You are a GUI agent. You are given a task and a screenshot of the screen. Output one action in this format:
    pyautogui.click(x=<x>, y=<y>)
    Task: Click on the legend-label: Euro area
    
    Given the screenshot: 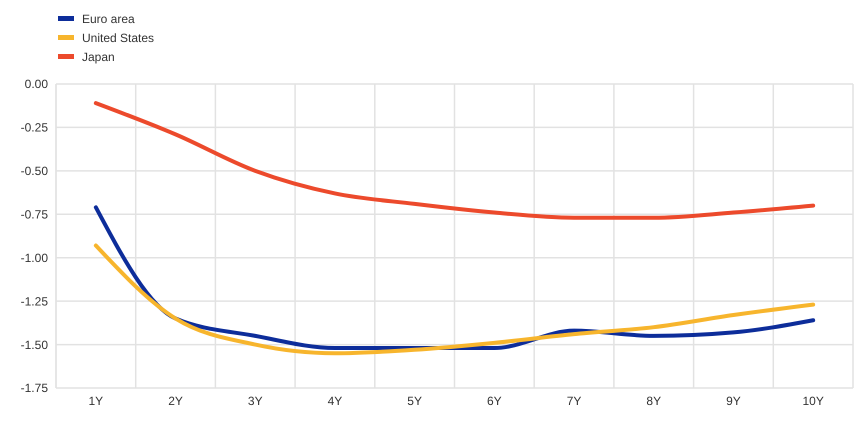 What is the action you would take?
    pyautogui.click(x=109, y=19)
    